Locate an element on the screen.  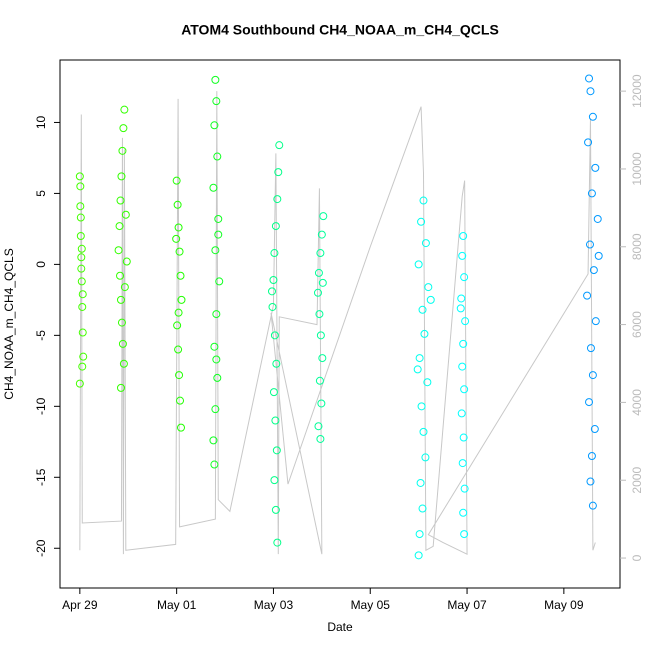
y-tick-label: 10 is located at coordinates (41, 122).